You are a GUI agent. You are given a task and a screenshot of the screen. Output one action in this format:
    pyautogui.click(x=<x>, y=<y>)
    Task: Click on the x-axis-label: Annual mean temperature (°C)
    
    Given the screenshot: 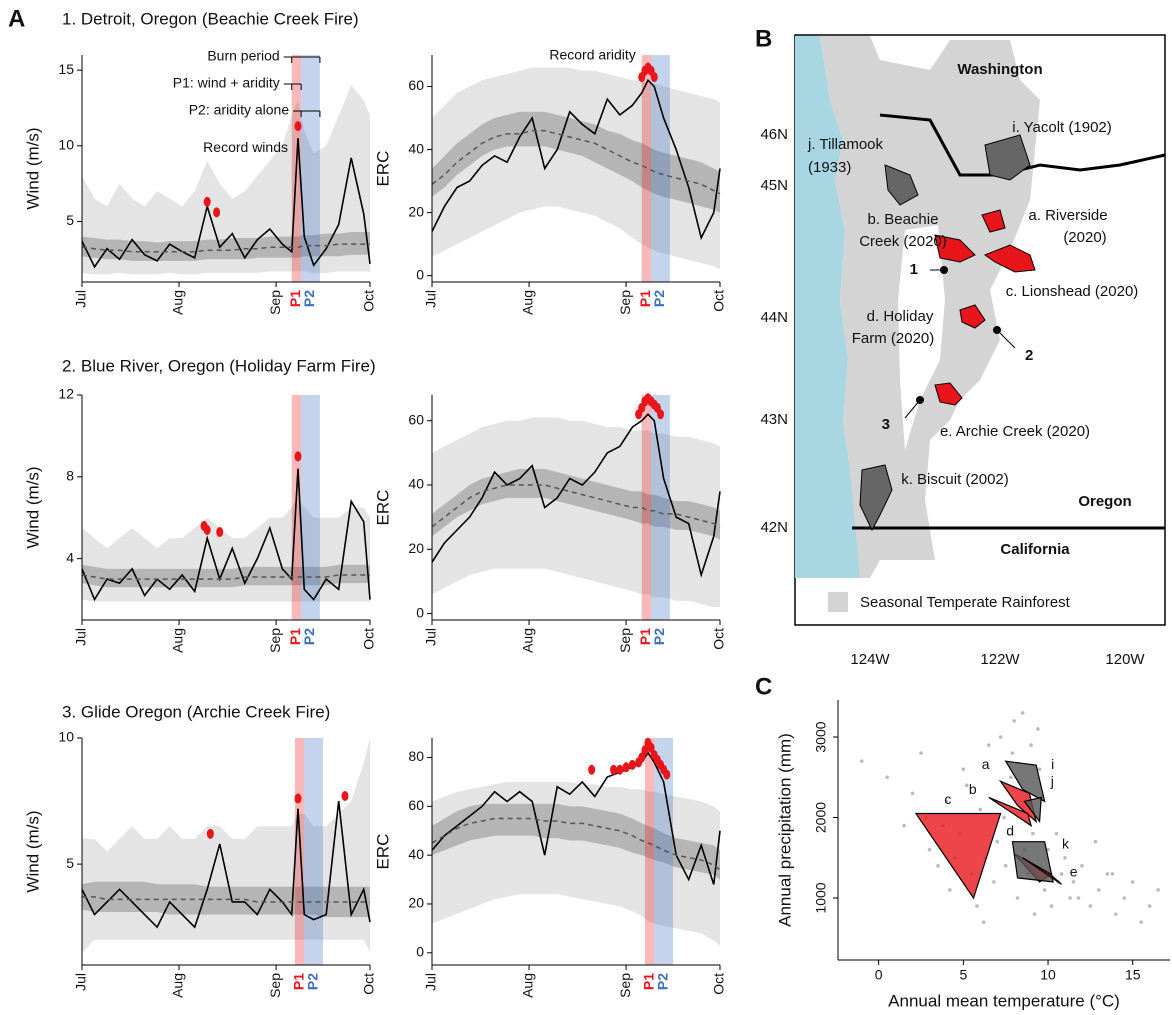 What is the action you would take?
    pyautogui.click(x=1004, y=1000)
    